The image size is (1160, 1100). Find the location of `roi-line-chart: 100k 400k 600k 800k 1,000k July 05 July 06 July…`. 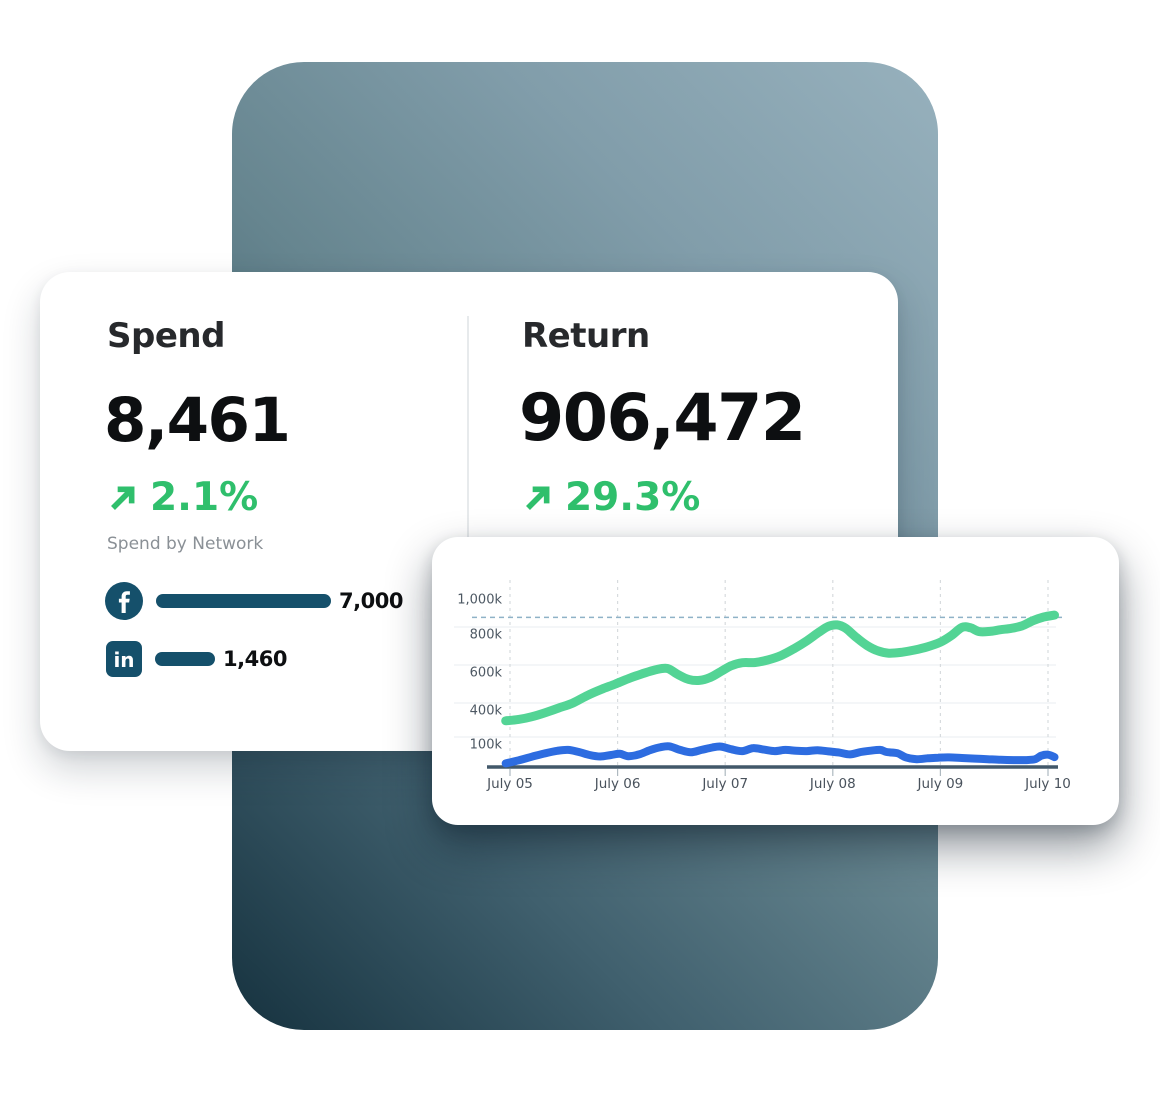

roi-line-chart: 100k 400k 600k 800k 1,000k July 05 July 06 July… is located at coordinates (762, 686).